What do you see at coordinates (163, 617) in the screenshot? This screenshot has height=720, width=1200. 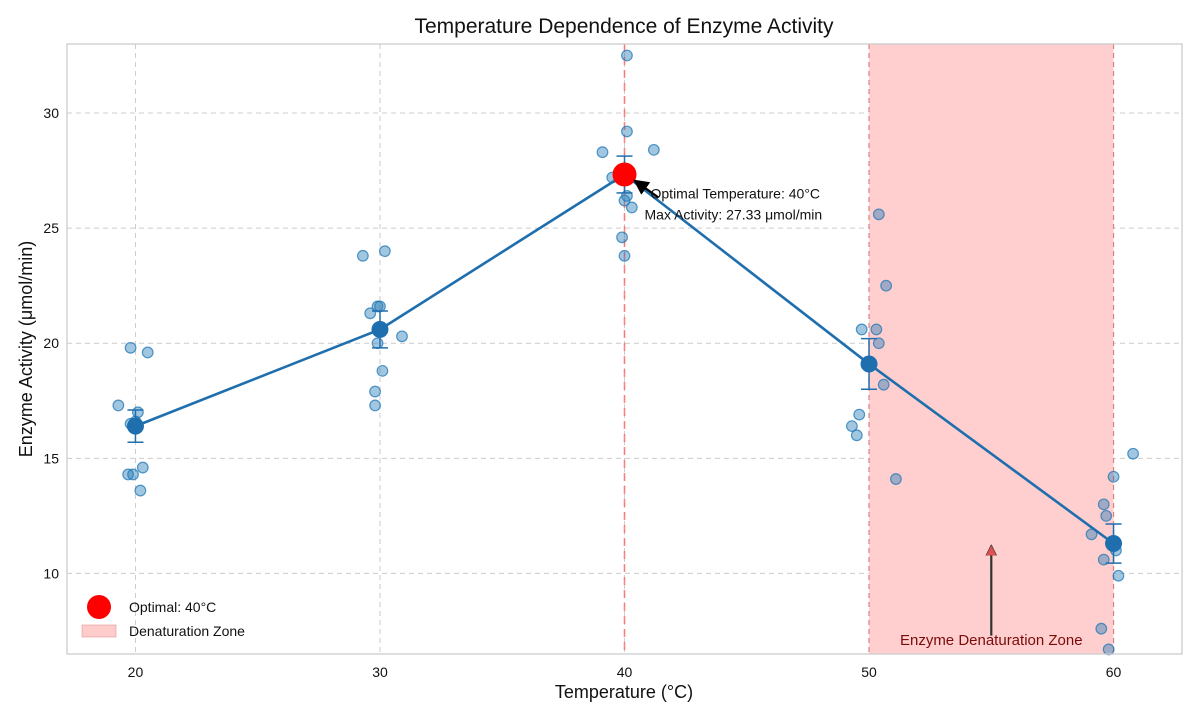 I see `legend: Optimal: 40°C Denaturation Zone` at bounding box center [163, 617].